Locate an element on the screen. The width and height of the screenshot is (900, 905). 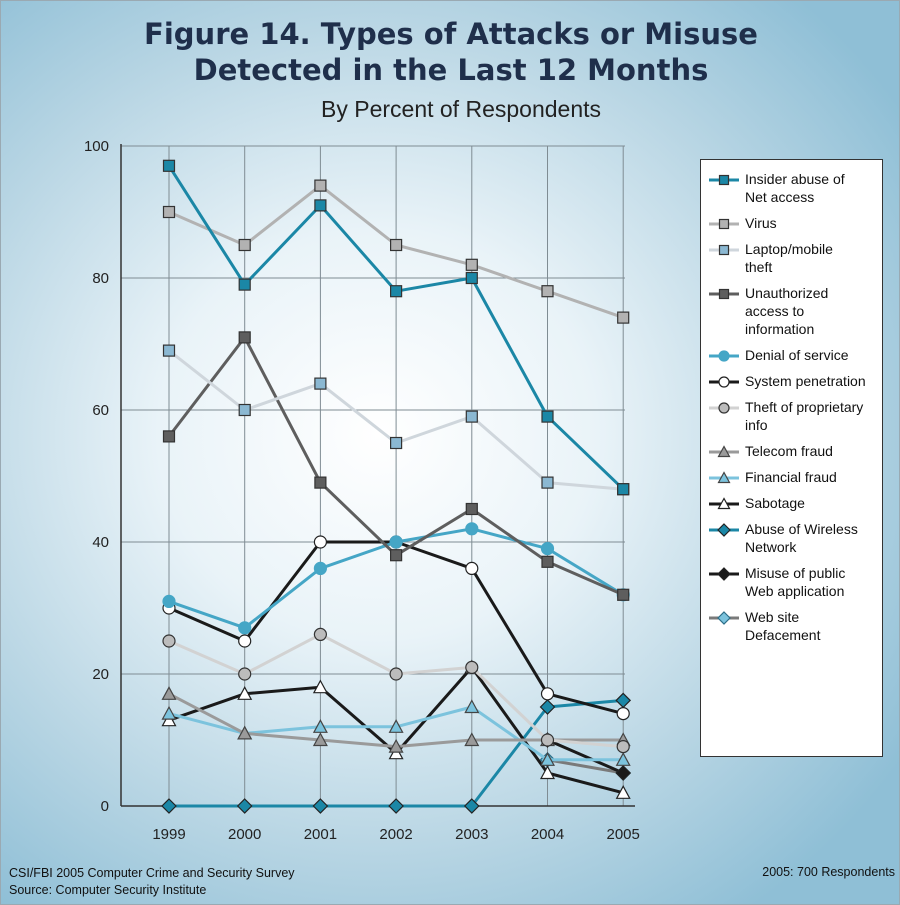
x-tick-label: 2005 is located at coordinates (623, 834).